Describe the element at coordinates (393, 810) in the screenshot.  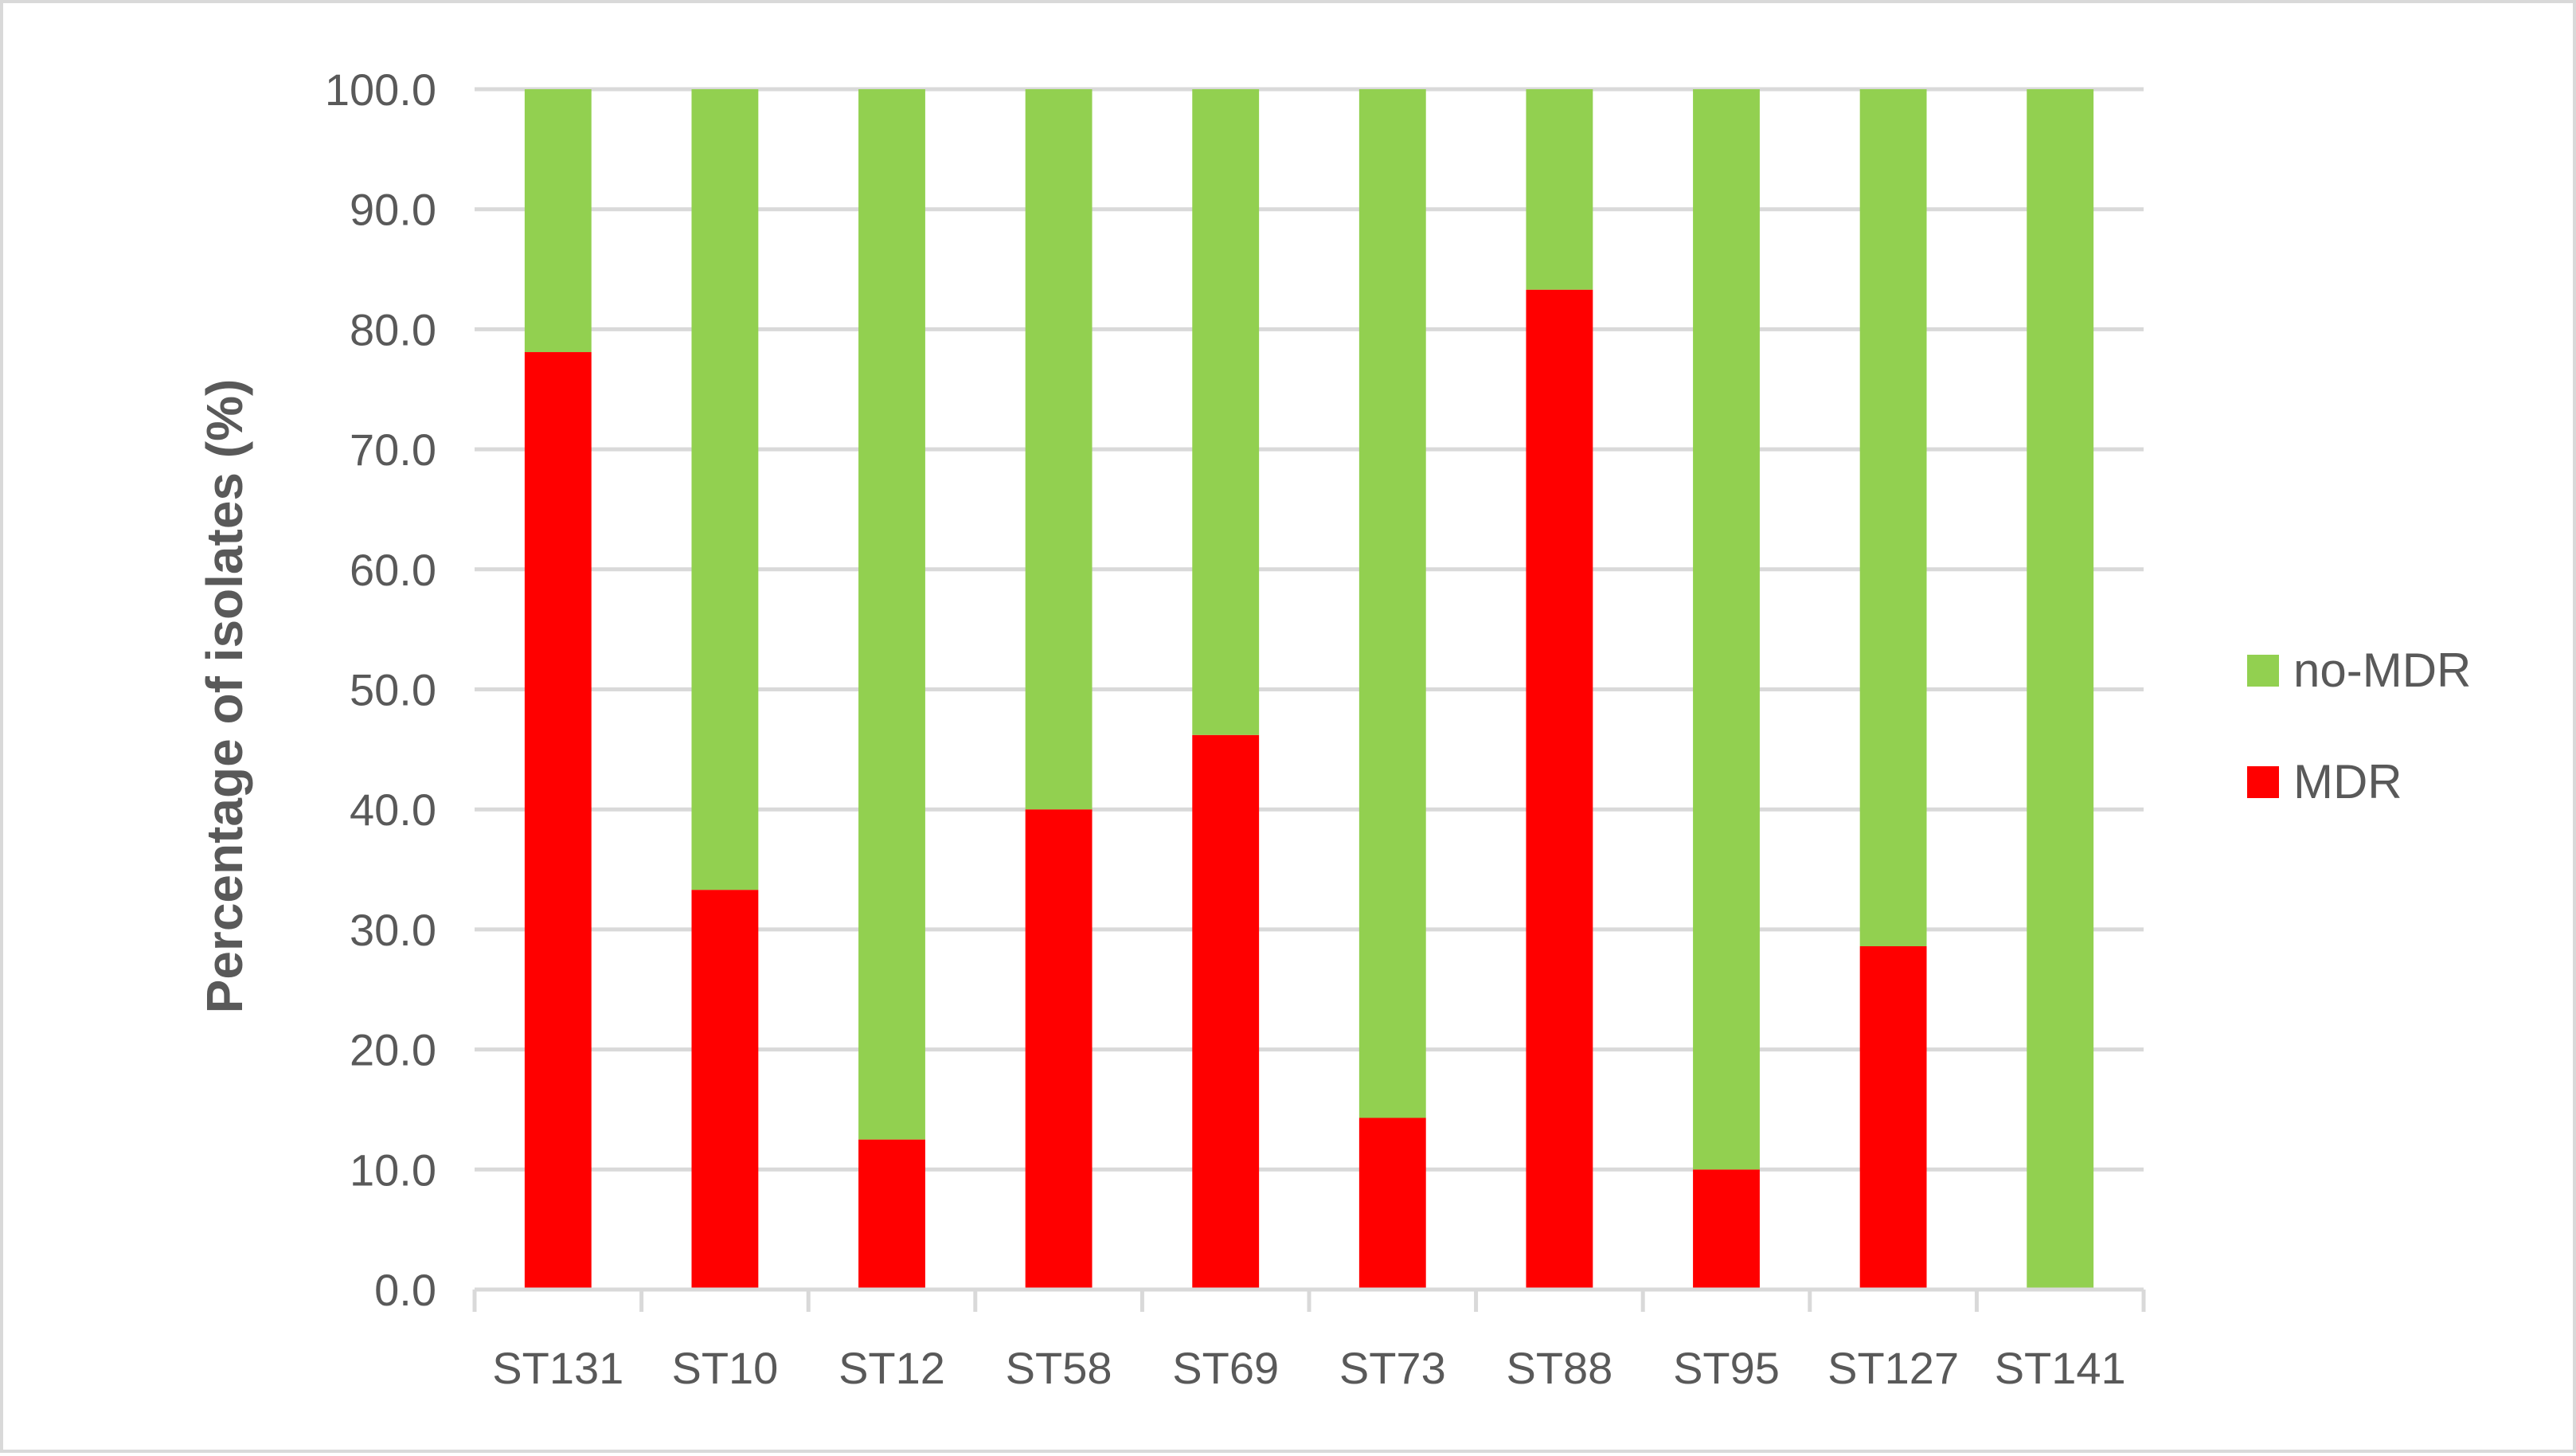
I see `y-tick-label: 40.0` at that location.